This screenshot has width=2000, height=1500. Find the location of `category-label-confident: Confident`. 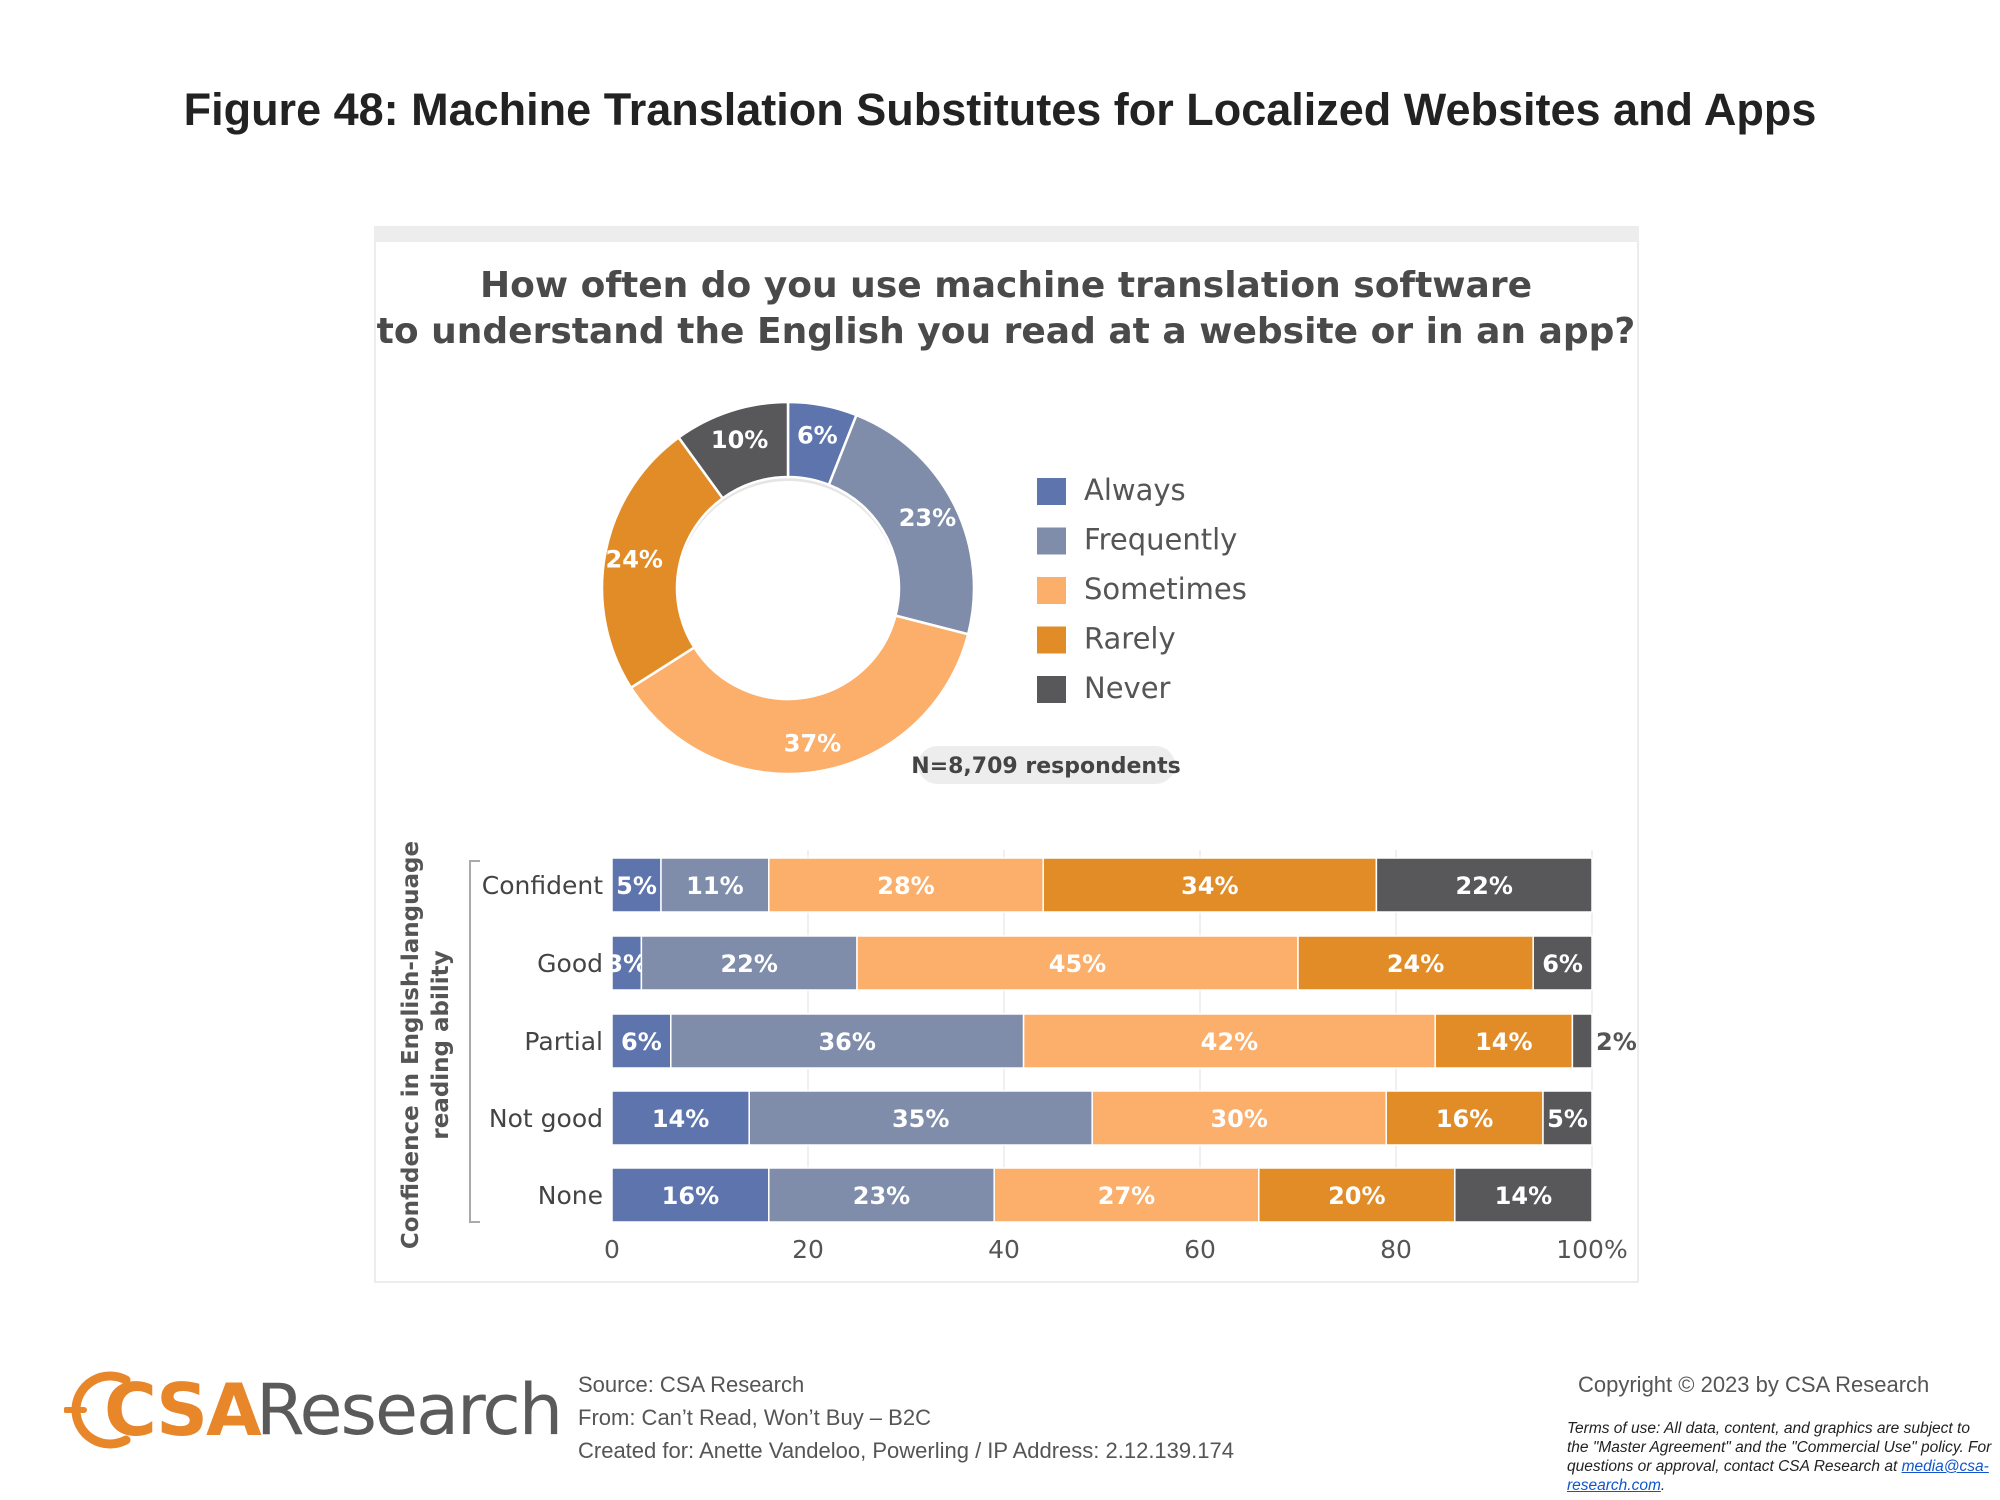

category-label-confident: Confident is located at coordinates (542, 885).